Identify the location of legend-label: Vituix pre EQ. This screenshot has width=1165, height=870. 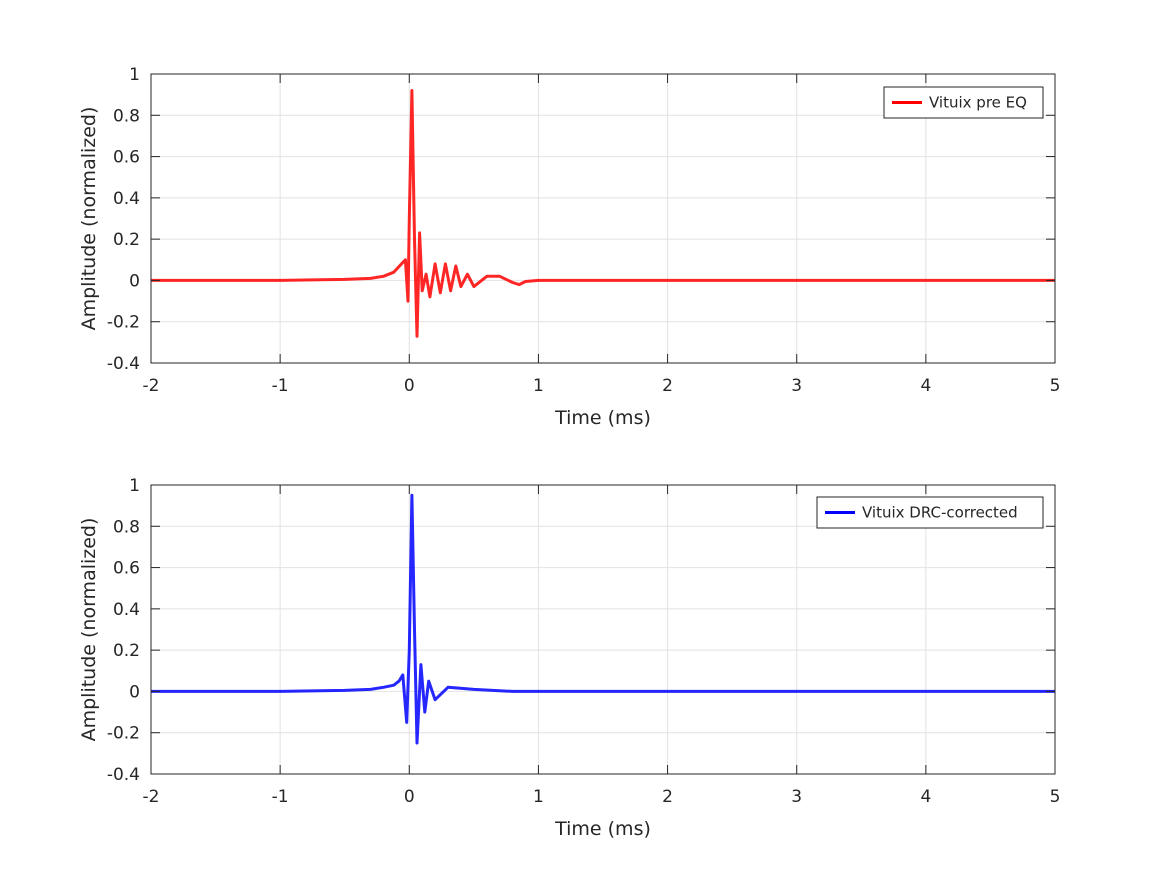
(978, 103).